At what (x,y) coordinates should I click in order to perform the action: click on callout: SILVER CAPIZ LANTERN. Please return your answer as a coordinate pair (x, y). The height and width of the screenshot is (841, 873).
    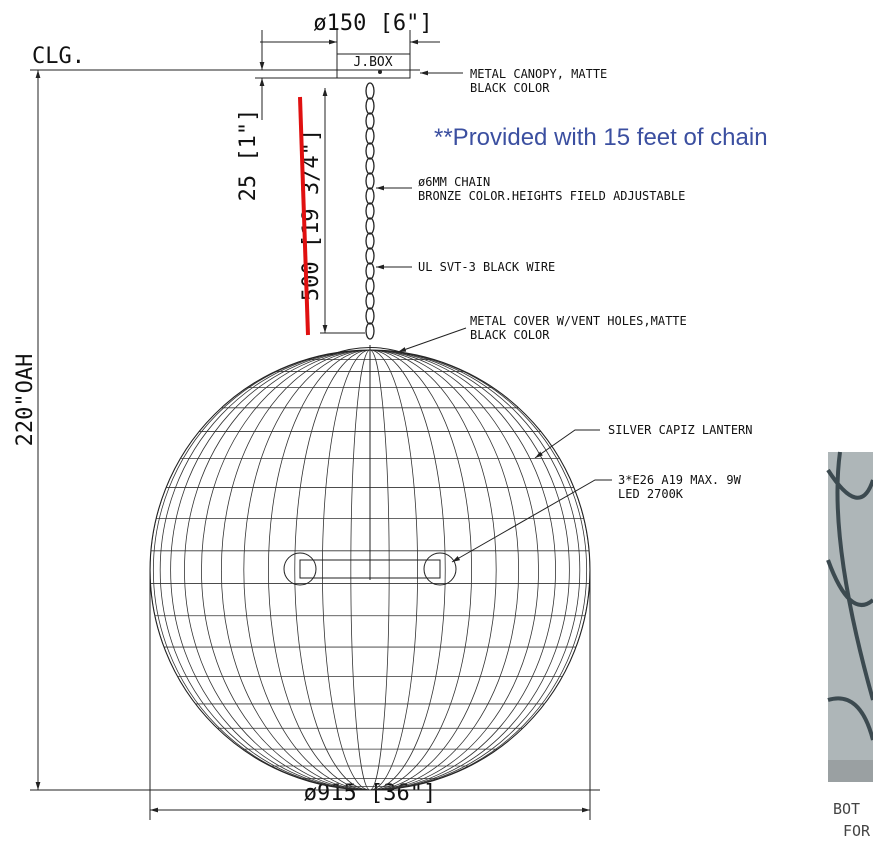
    Looking at the image, I should click on (680, 430).